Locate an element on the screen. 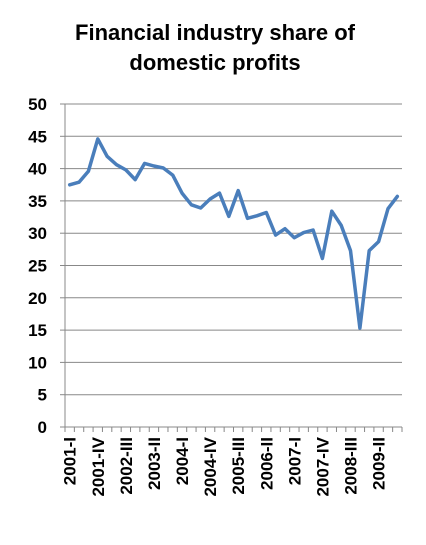 The image size is (426, 545). y-tick-label: 45 is located at coordinates (37, 136).